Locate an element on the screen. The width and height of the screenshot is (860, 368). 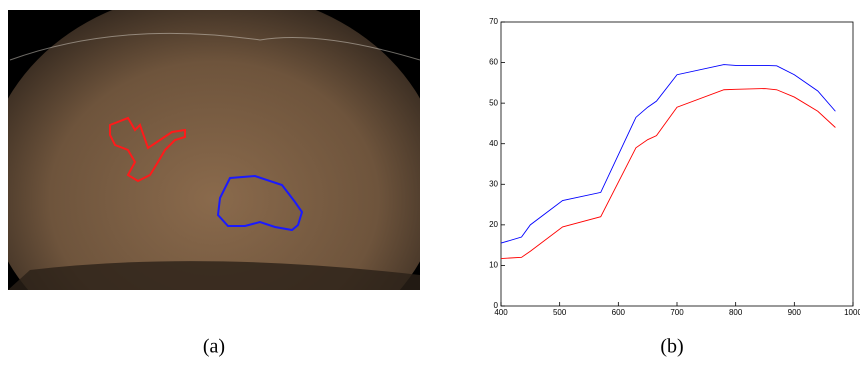
y-tick-label: 0 is located at coordinates (496, 305).